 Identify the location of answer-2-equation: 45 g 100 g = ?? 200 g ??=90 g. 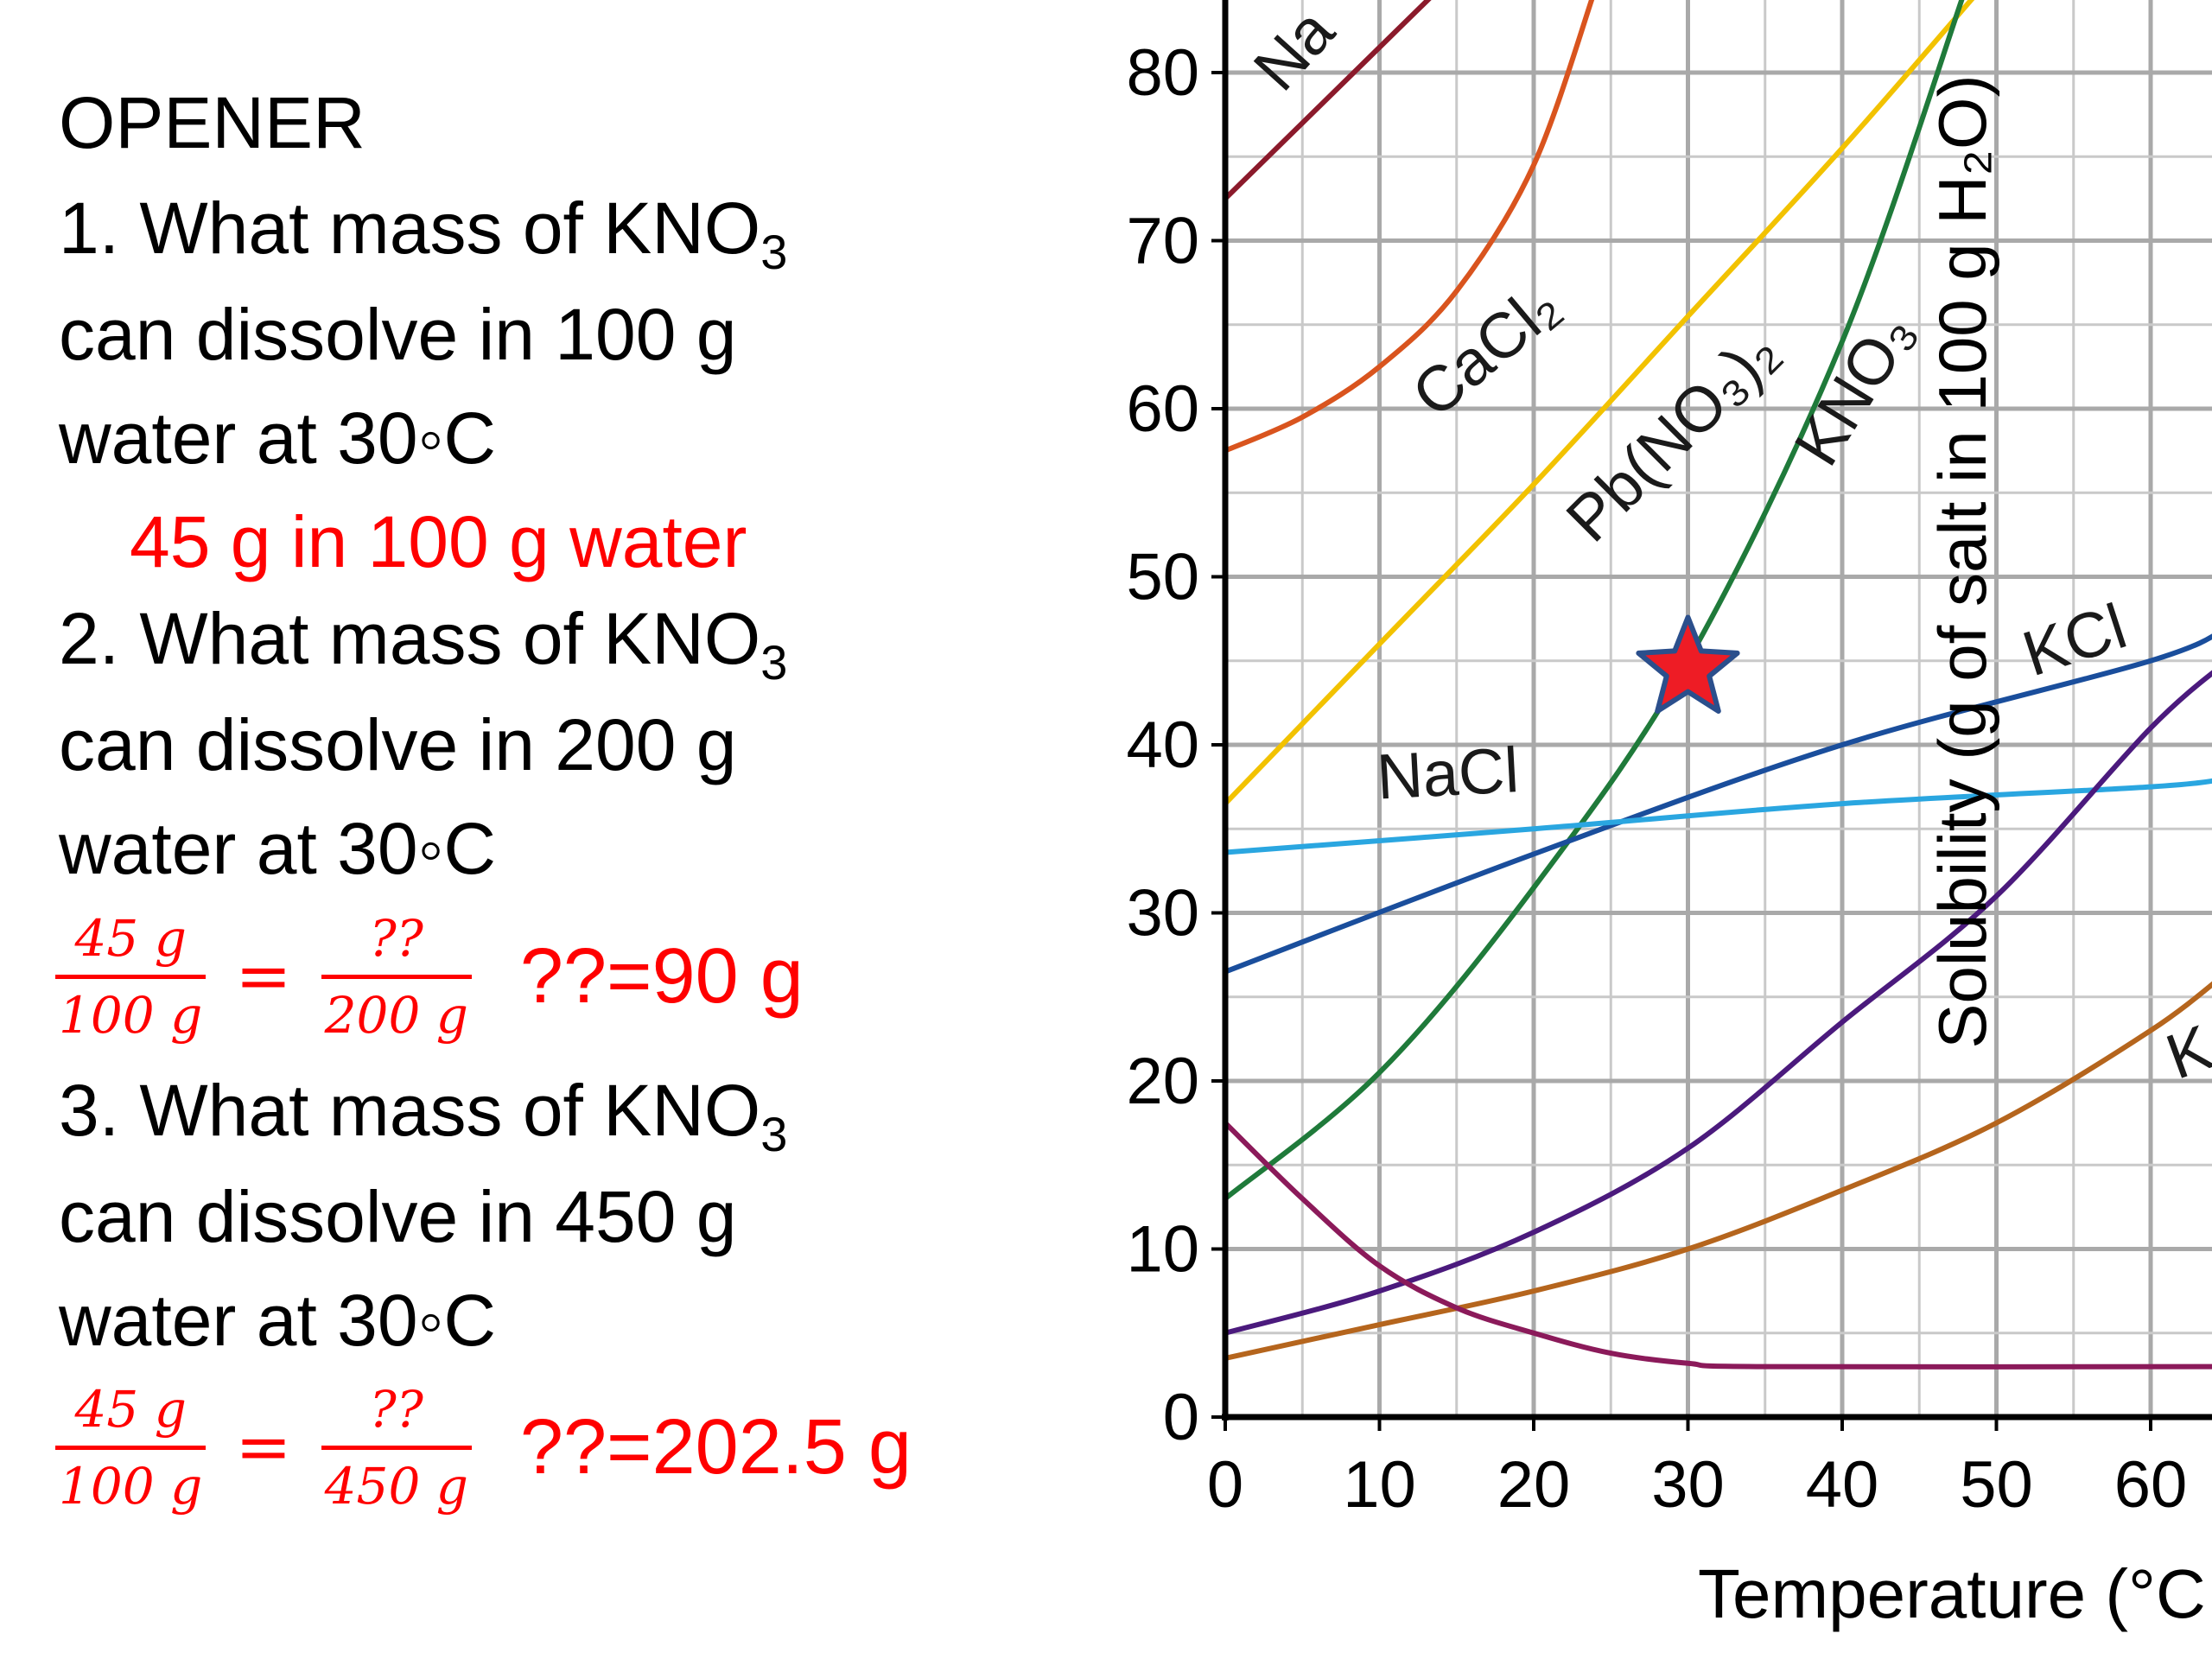
(429, 976).